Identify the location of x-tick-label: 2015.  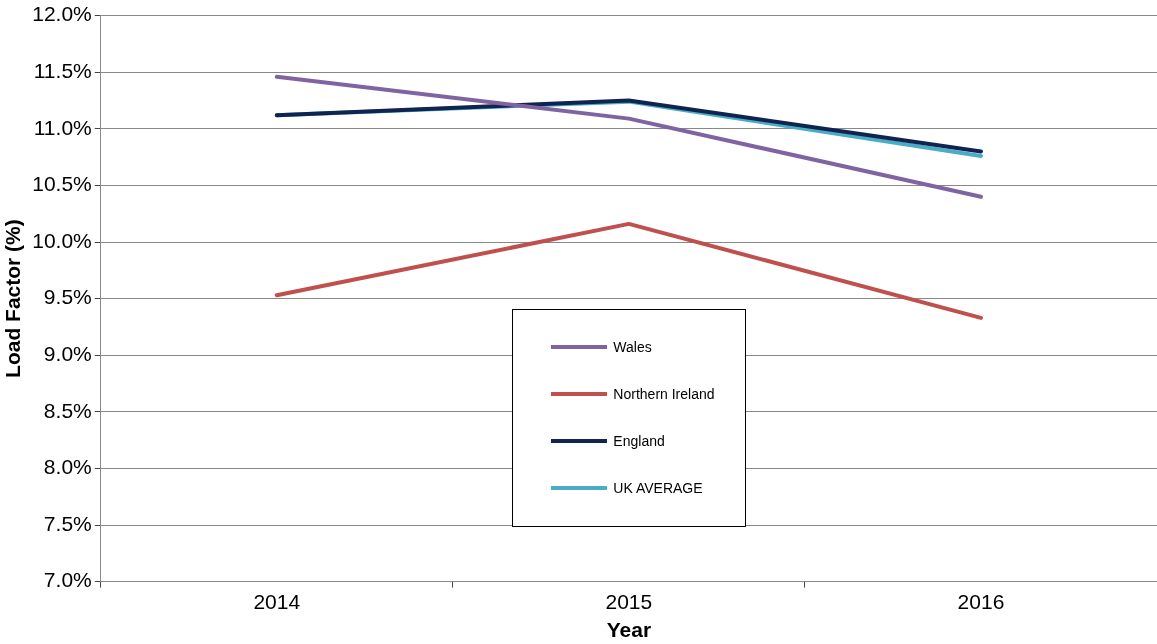
(629, 601).